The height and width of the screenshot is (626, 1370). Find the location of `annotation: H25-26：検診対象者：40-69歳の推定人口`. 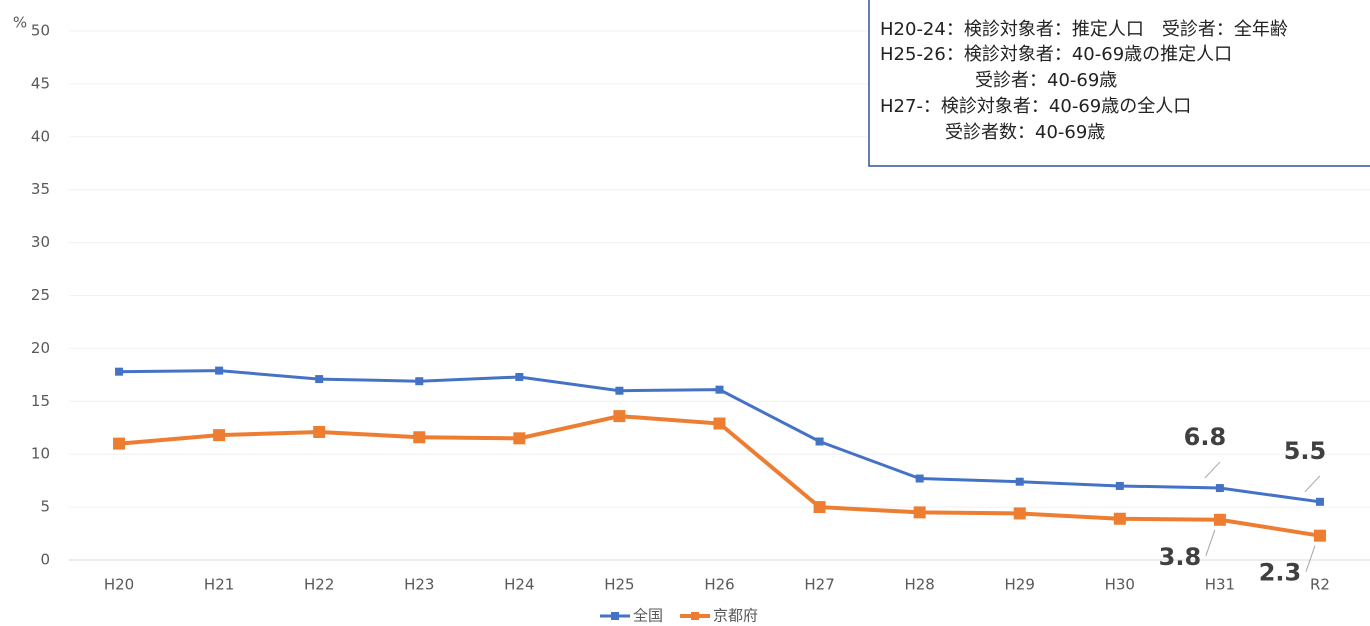

annotation: H25-26：検診対象者：40-69歳の推定人口 is located at coordinates (1056, 54).